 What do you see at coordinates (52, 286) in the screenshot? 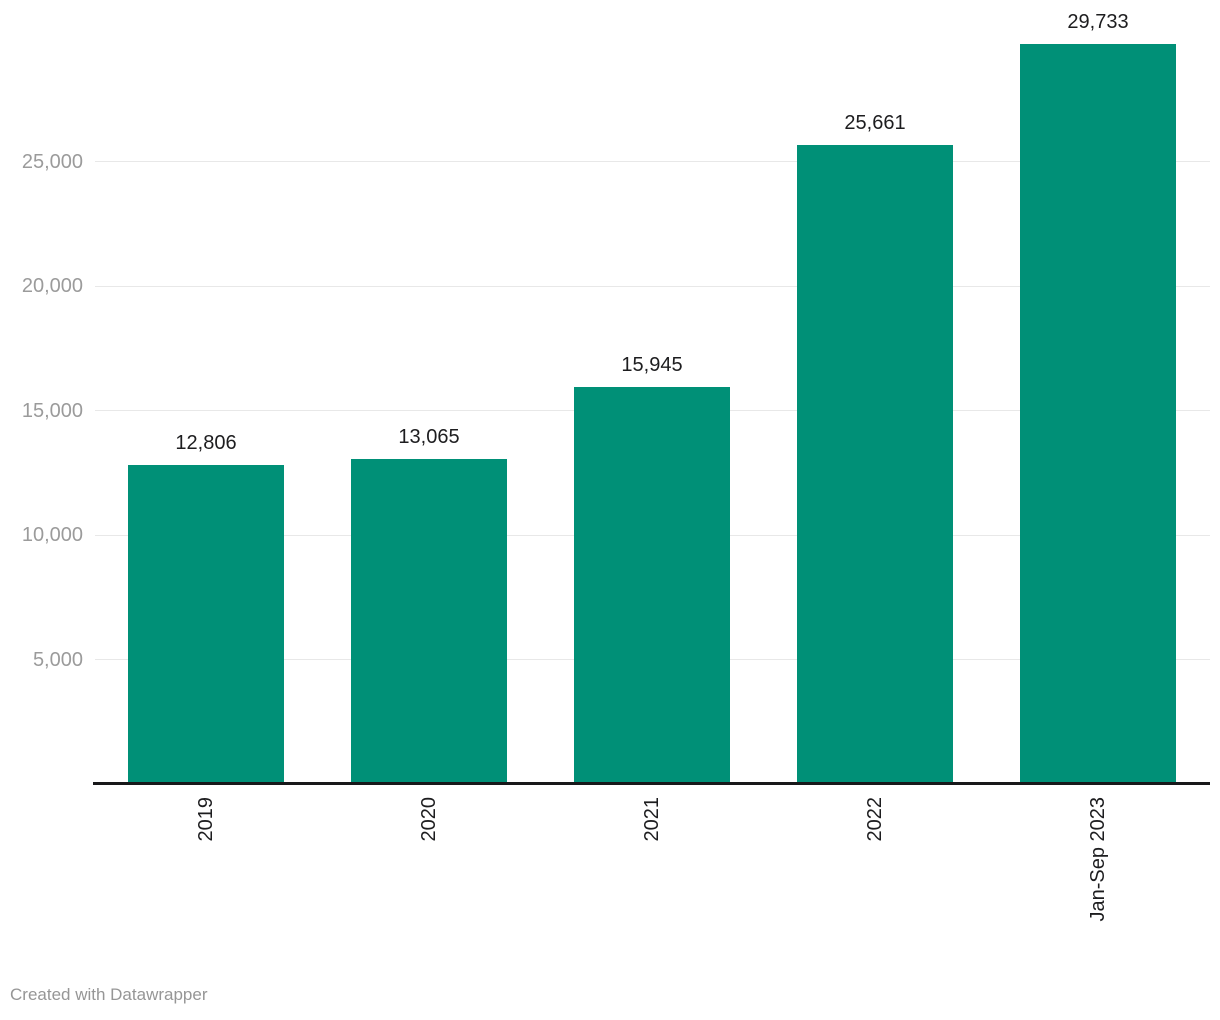
I see `y-tick-label: 20,000` at bounding box center [52, 286].